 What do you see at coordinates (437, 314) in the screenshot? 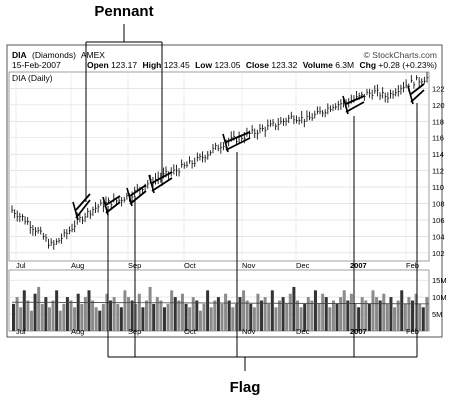
I see `volume-tick-label: 5M` at bounding box center [437, 314].